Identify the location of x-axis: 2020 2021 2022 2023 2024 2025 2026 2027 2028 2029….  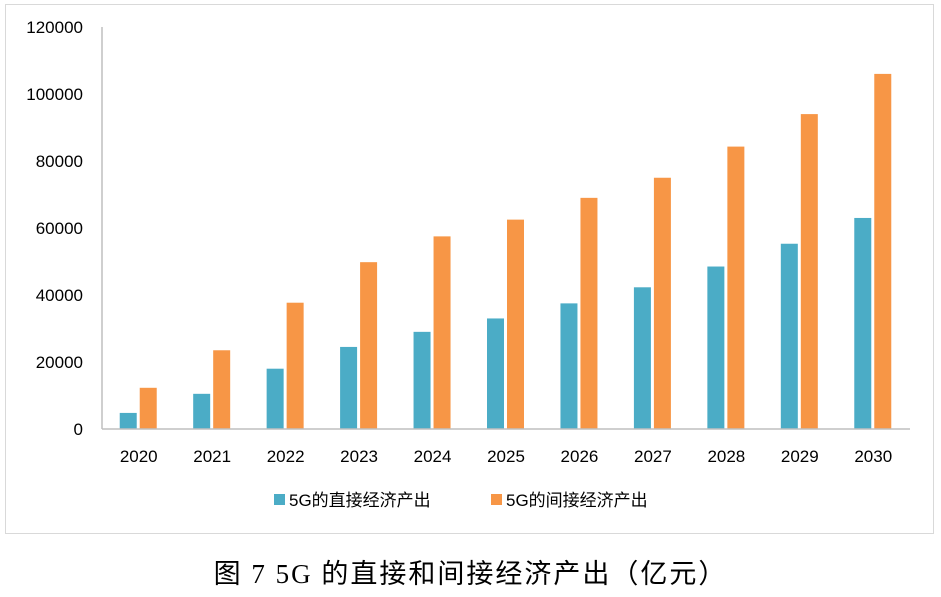
(506, 447).